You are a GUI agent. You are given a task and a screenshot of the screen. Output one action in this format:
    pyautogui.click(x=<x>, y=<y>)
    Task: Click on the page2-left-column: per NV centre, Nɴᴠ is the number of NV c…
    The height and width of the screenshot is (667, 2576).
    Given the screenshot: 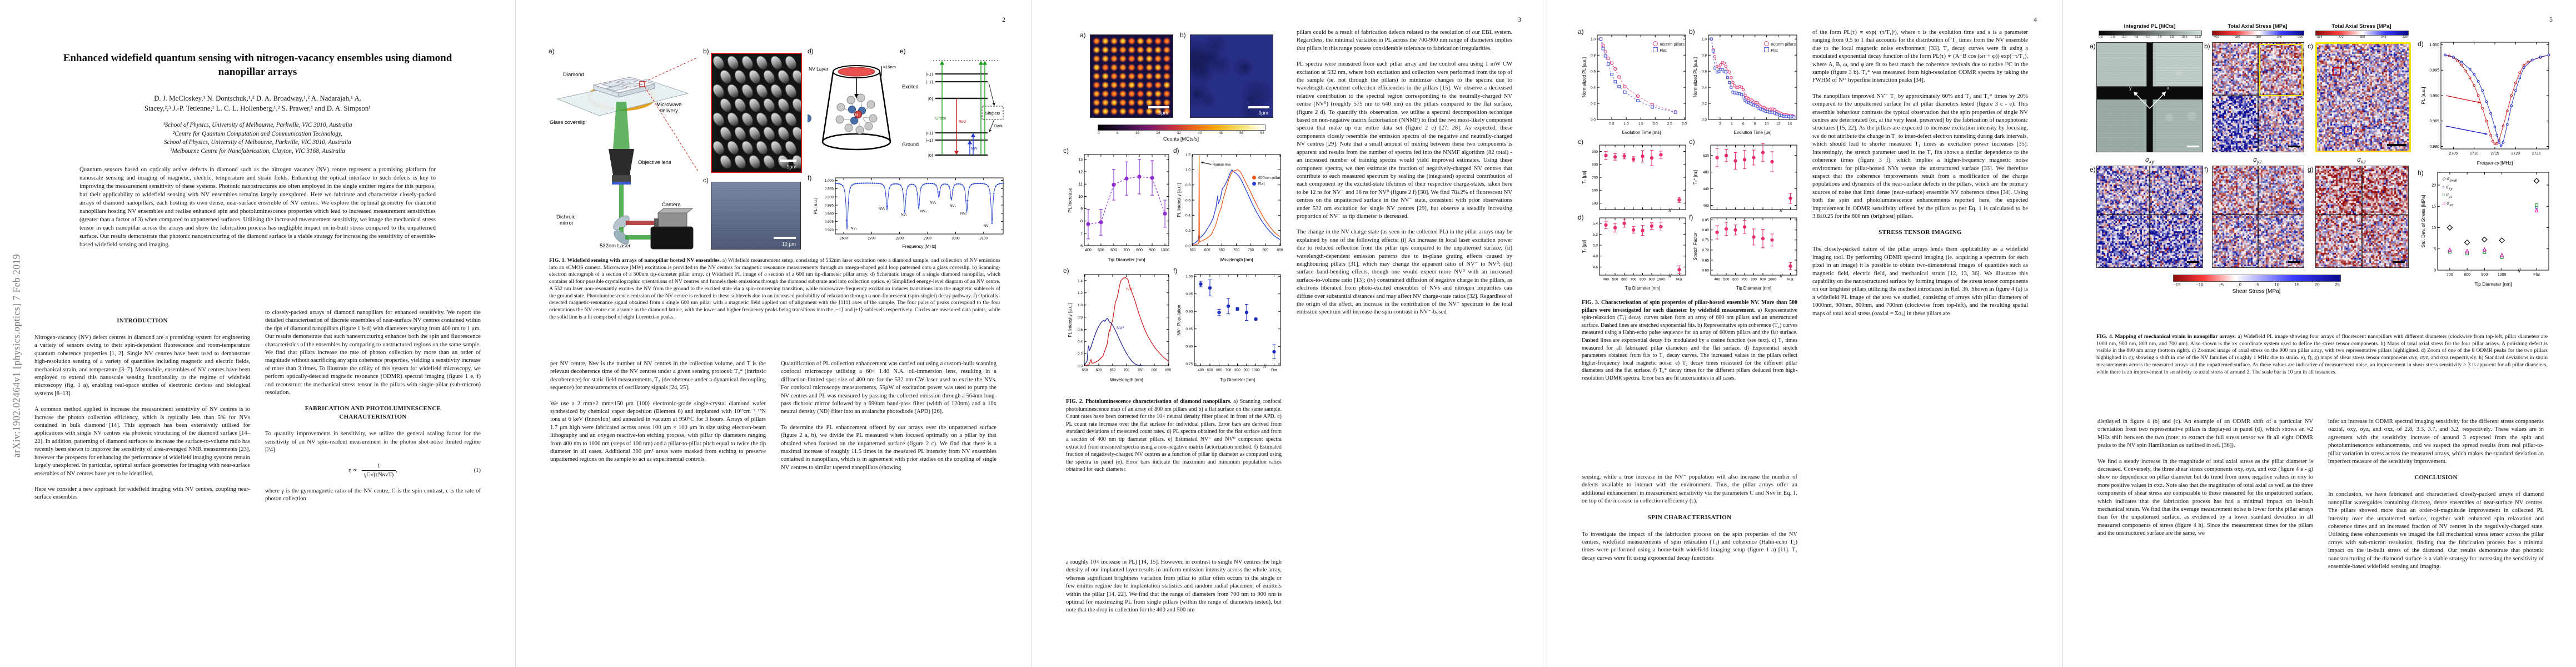 What is the action you would take?
    pyautogui.click(x=658, y=416)
    